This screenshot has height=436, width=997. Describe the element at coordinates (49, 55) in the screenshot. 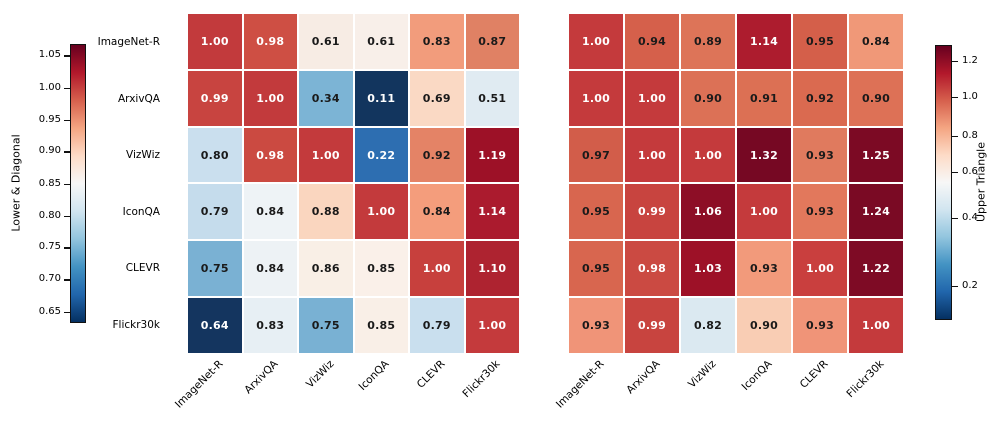

I see `colorbar-tick-label: 1.05` at that location.